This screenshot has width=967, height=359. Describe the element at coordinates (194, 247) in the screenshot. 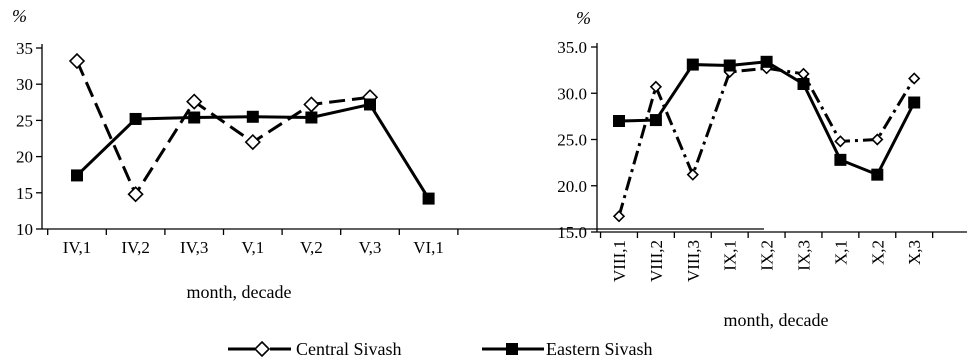

I see `left-xtick-label: IV,3` at that location.